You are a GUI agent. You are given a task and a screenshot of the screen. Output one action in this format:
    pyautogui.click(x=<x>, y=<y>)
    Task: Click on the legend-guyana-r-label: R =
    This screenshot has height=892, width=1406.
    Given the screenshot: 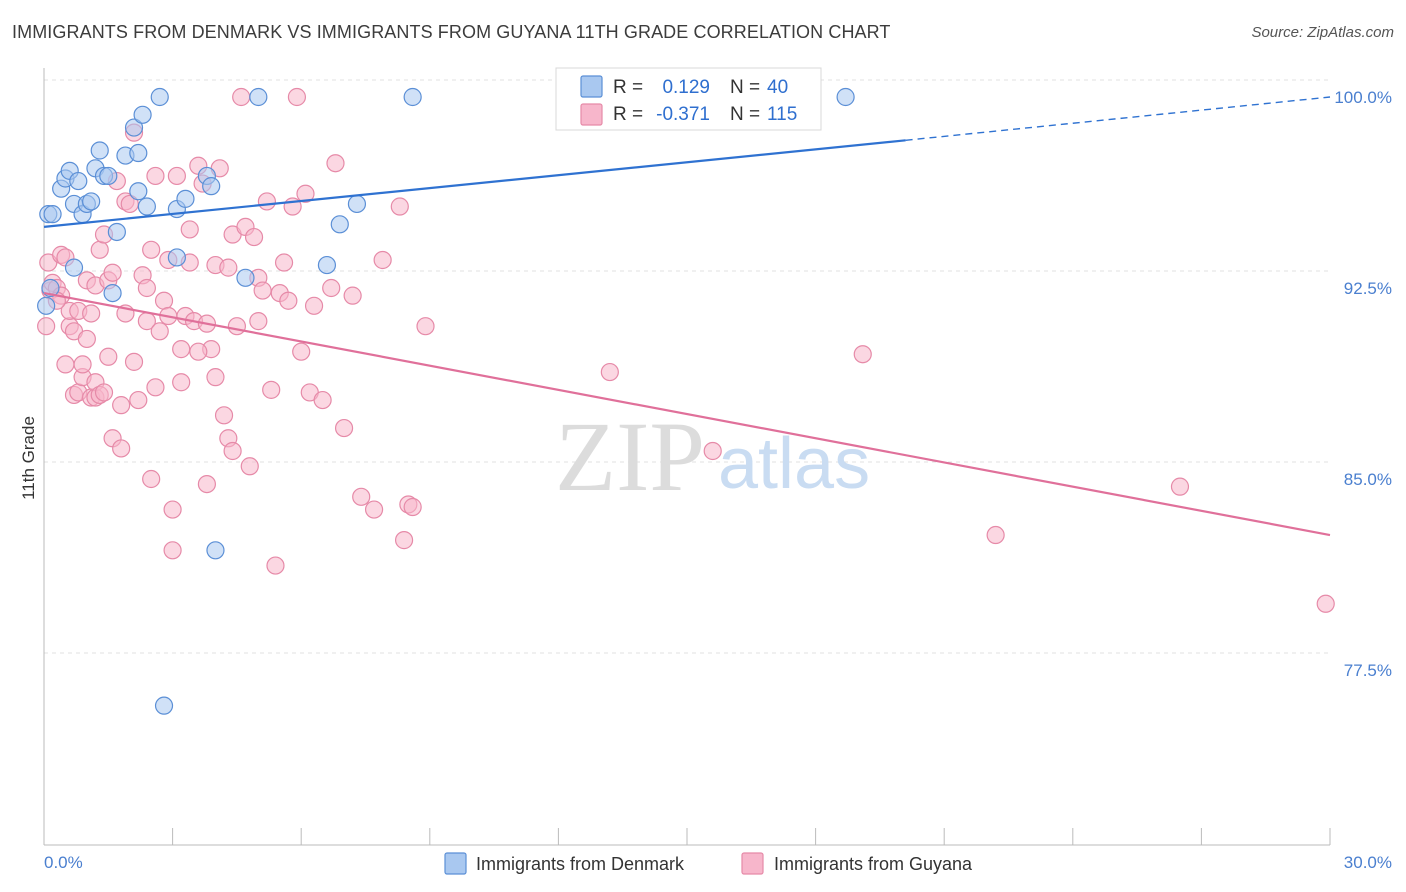 What is the action you would take?
    pyautogui.click(x=628, y=114)
    